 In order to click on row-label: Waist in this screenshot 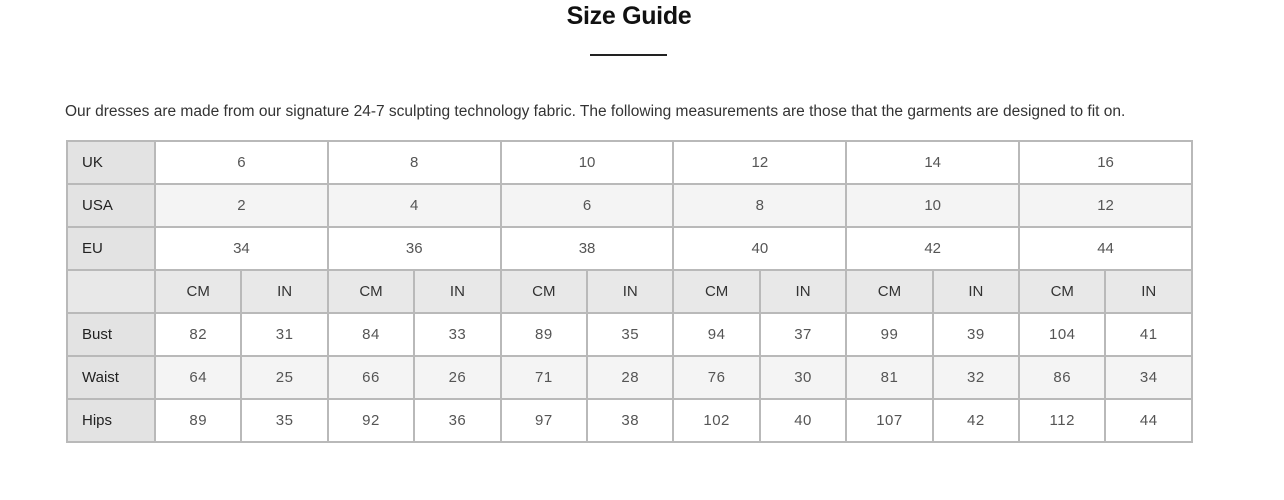, I will do `click(111, 377)`.